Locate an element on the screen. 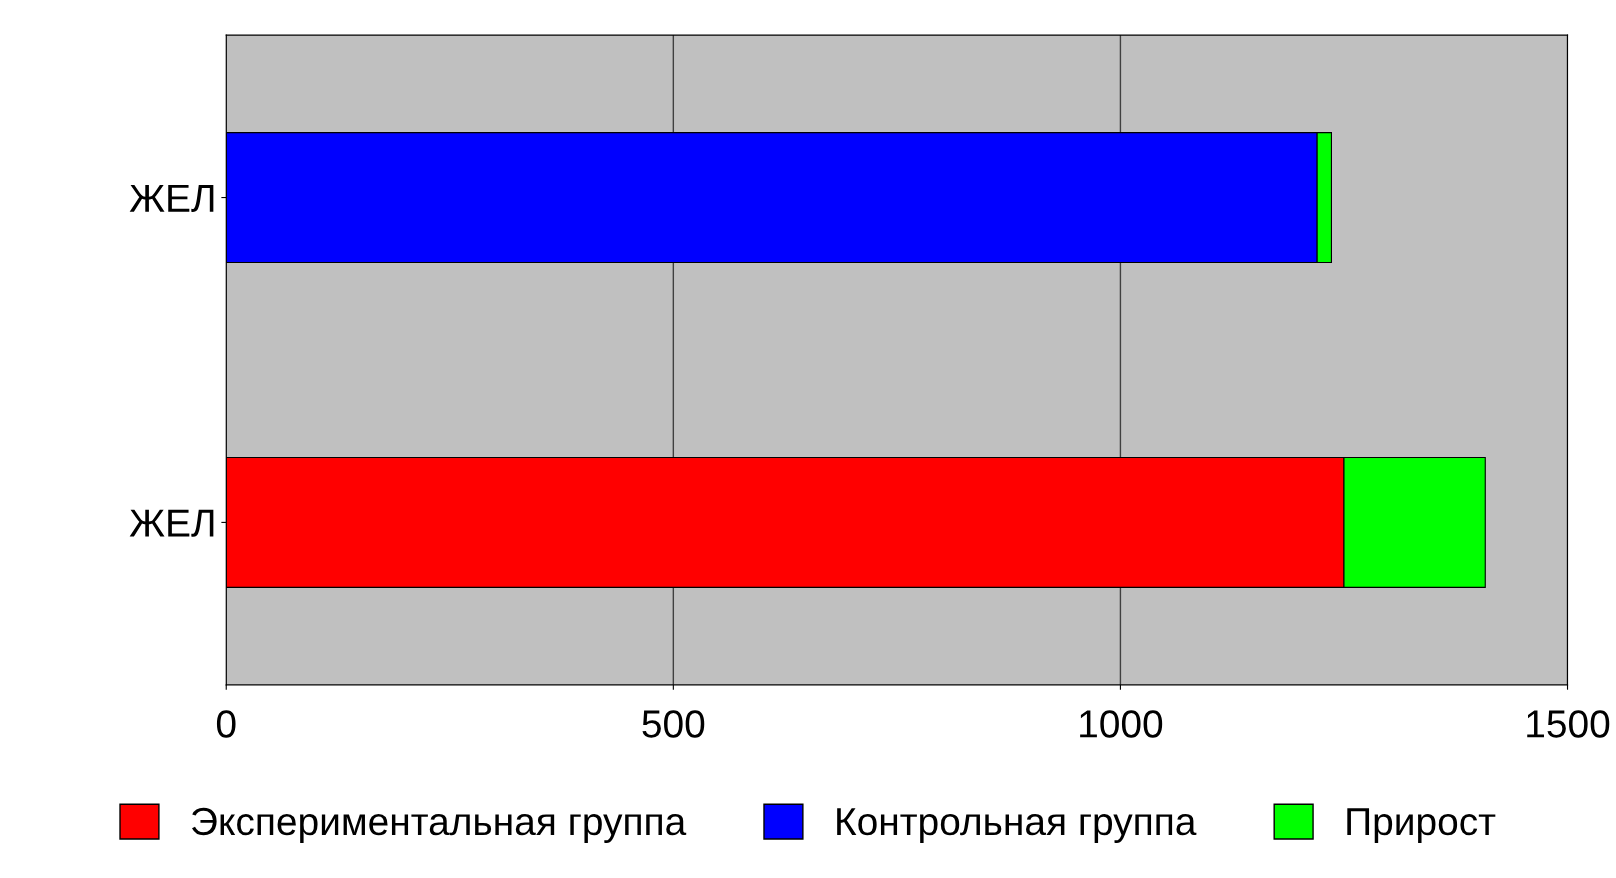 The width and height of the screenshot is (1616, 878). x-tick-label: 500 is located at coordinates (673, 724).